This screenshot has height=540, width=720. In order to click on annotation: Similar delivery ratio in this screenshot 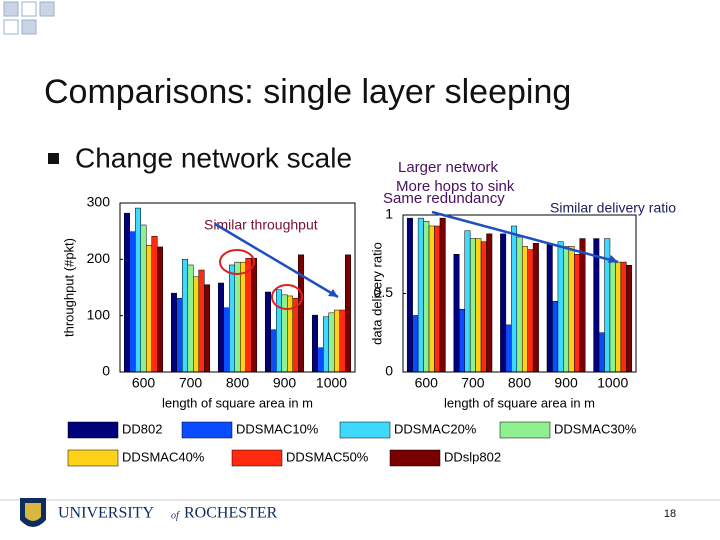, I will do `click(613, 208)`.